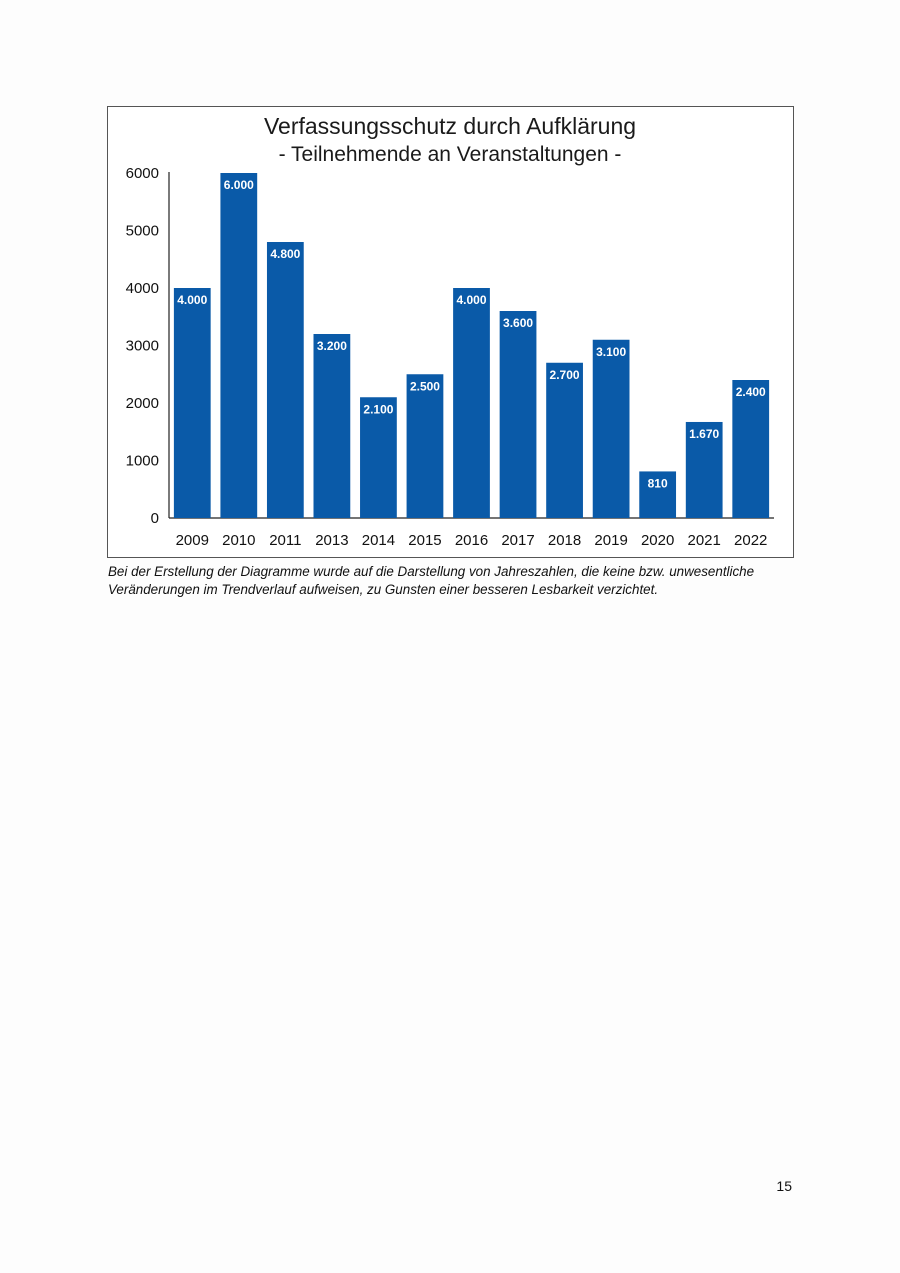 This screenshot has height=1273, width=900. I want to click on x-tick-label: 2011, so click(285, 540).